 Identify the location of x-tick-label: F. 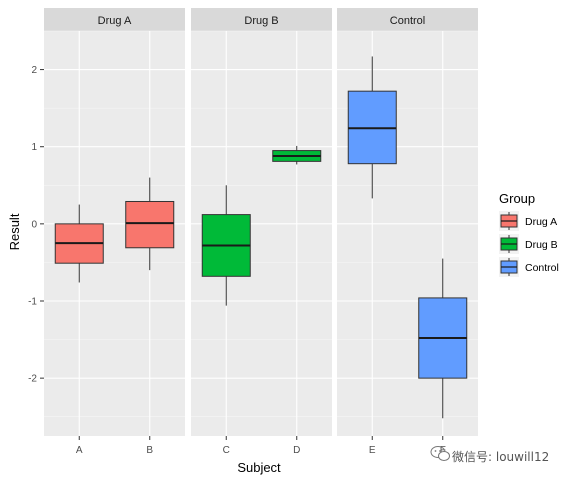
(443, 450).